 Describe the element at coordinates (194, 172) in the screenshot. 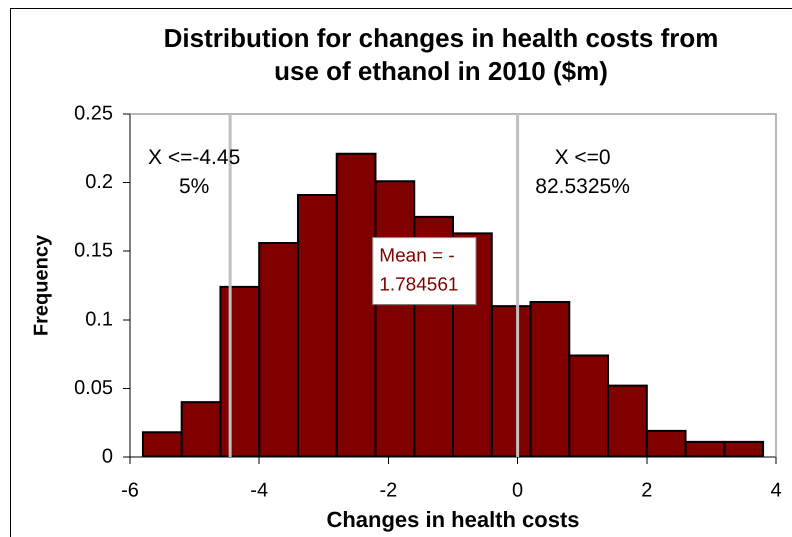

I see `ref-line-label: X <=-4.45 5%` at that location.